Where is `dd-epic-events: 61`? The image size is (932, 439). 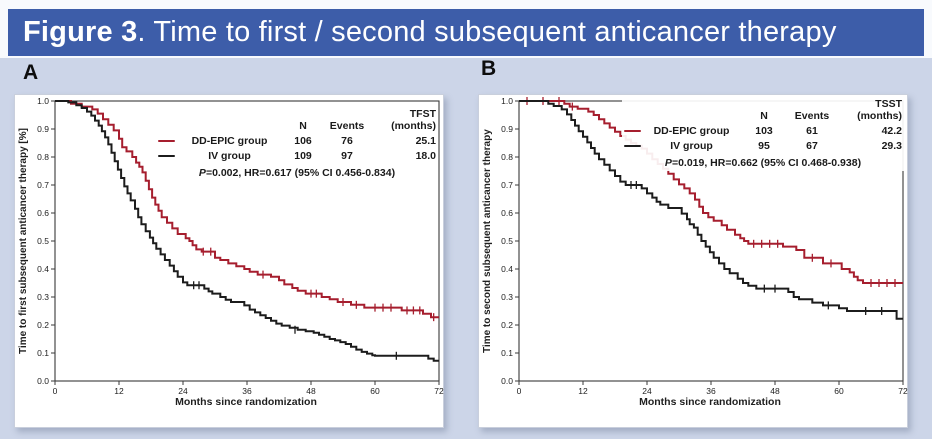
dd-epic-events: 61 is located at coordinates (812, 131).